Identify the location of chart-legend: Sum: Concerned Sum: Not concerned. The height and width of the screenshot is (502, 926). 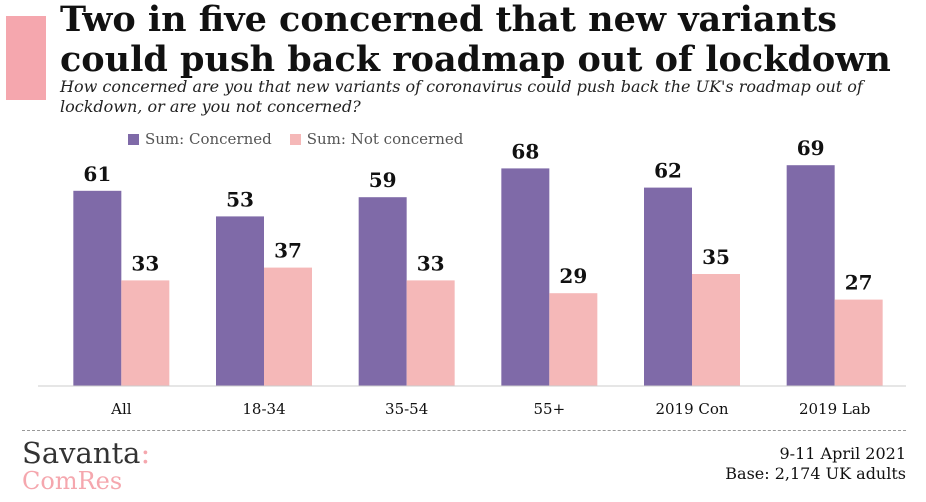
(304, 139).